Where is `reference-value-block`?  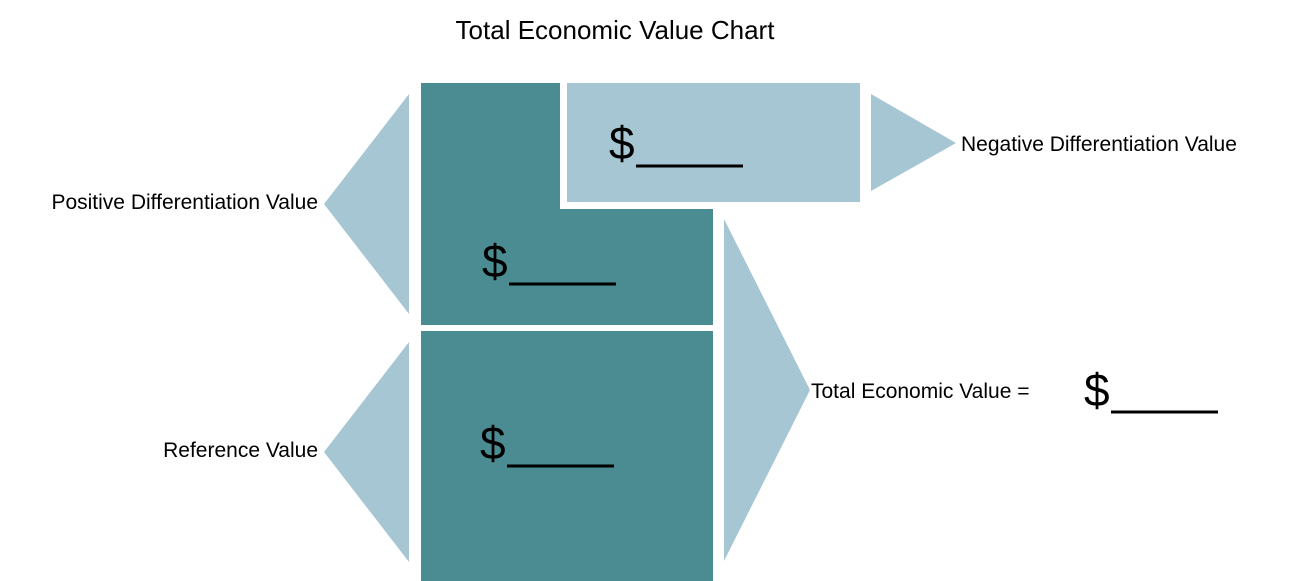 reference-value-block is located at coordinates (567, 456).